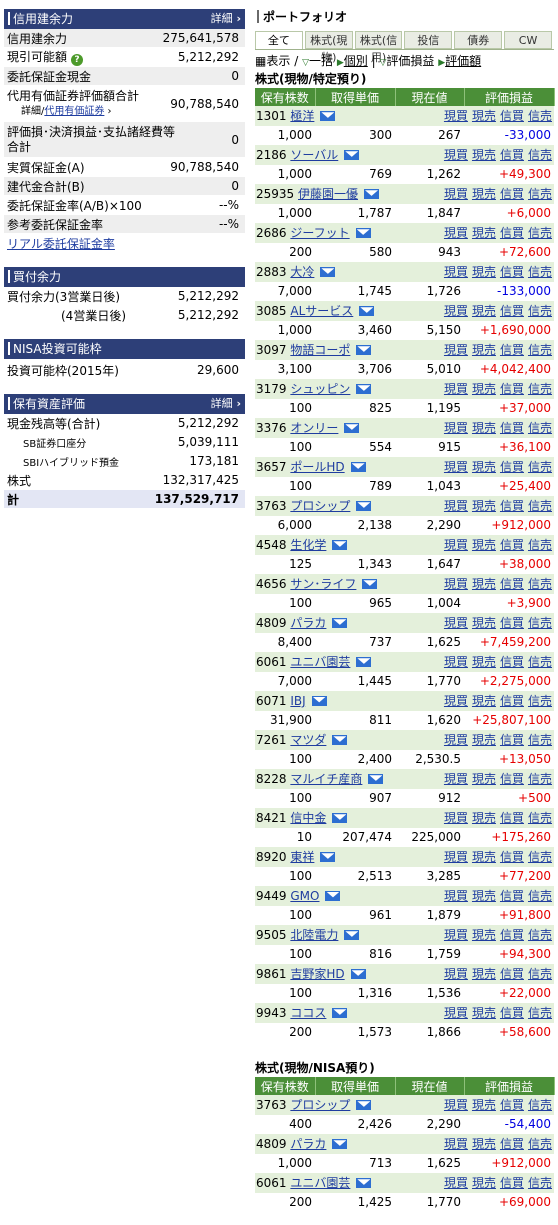  What do you see at coordinates (320, 1183) in the screenshot?
I see `stock-name-link: ユニバ園芸` at bounding box center [320, 1183].